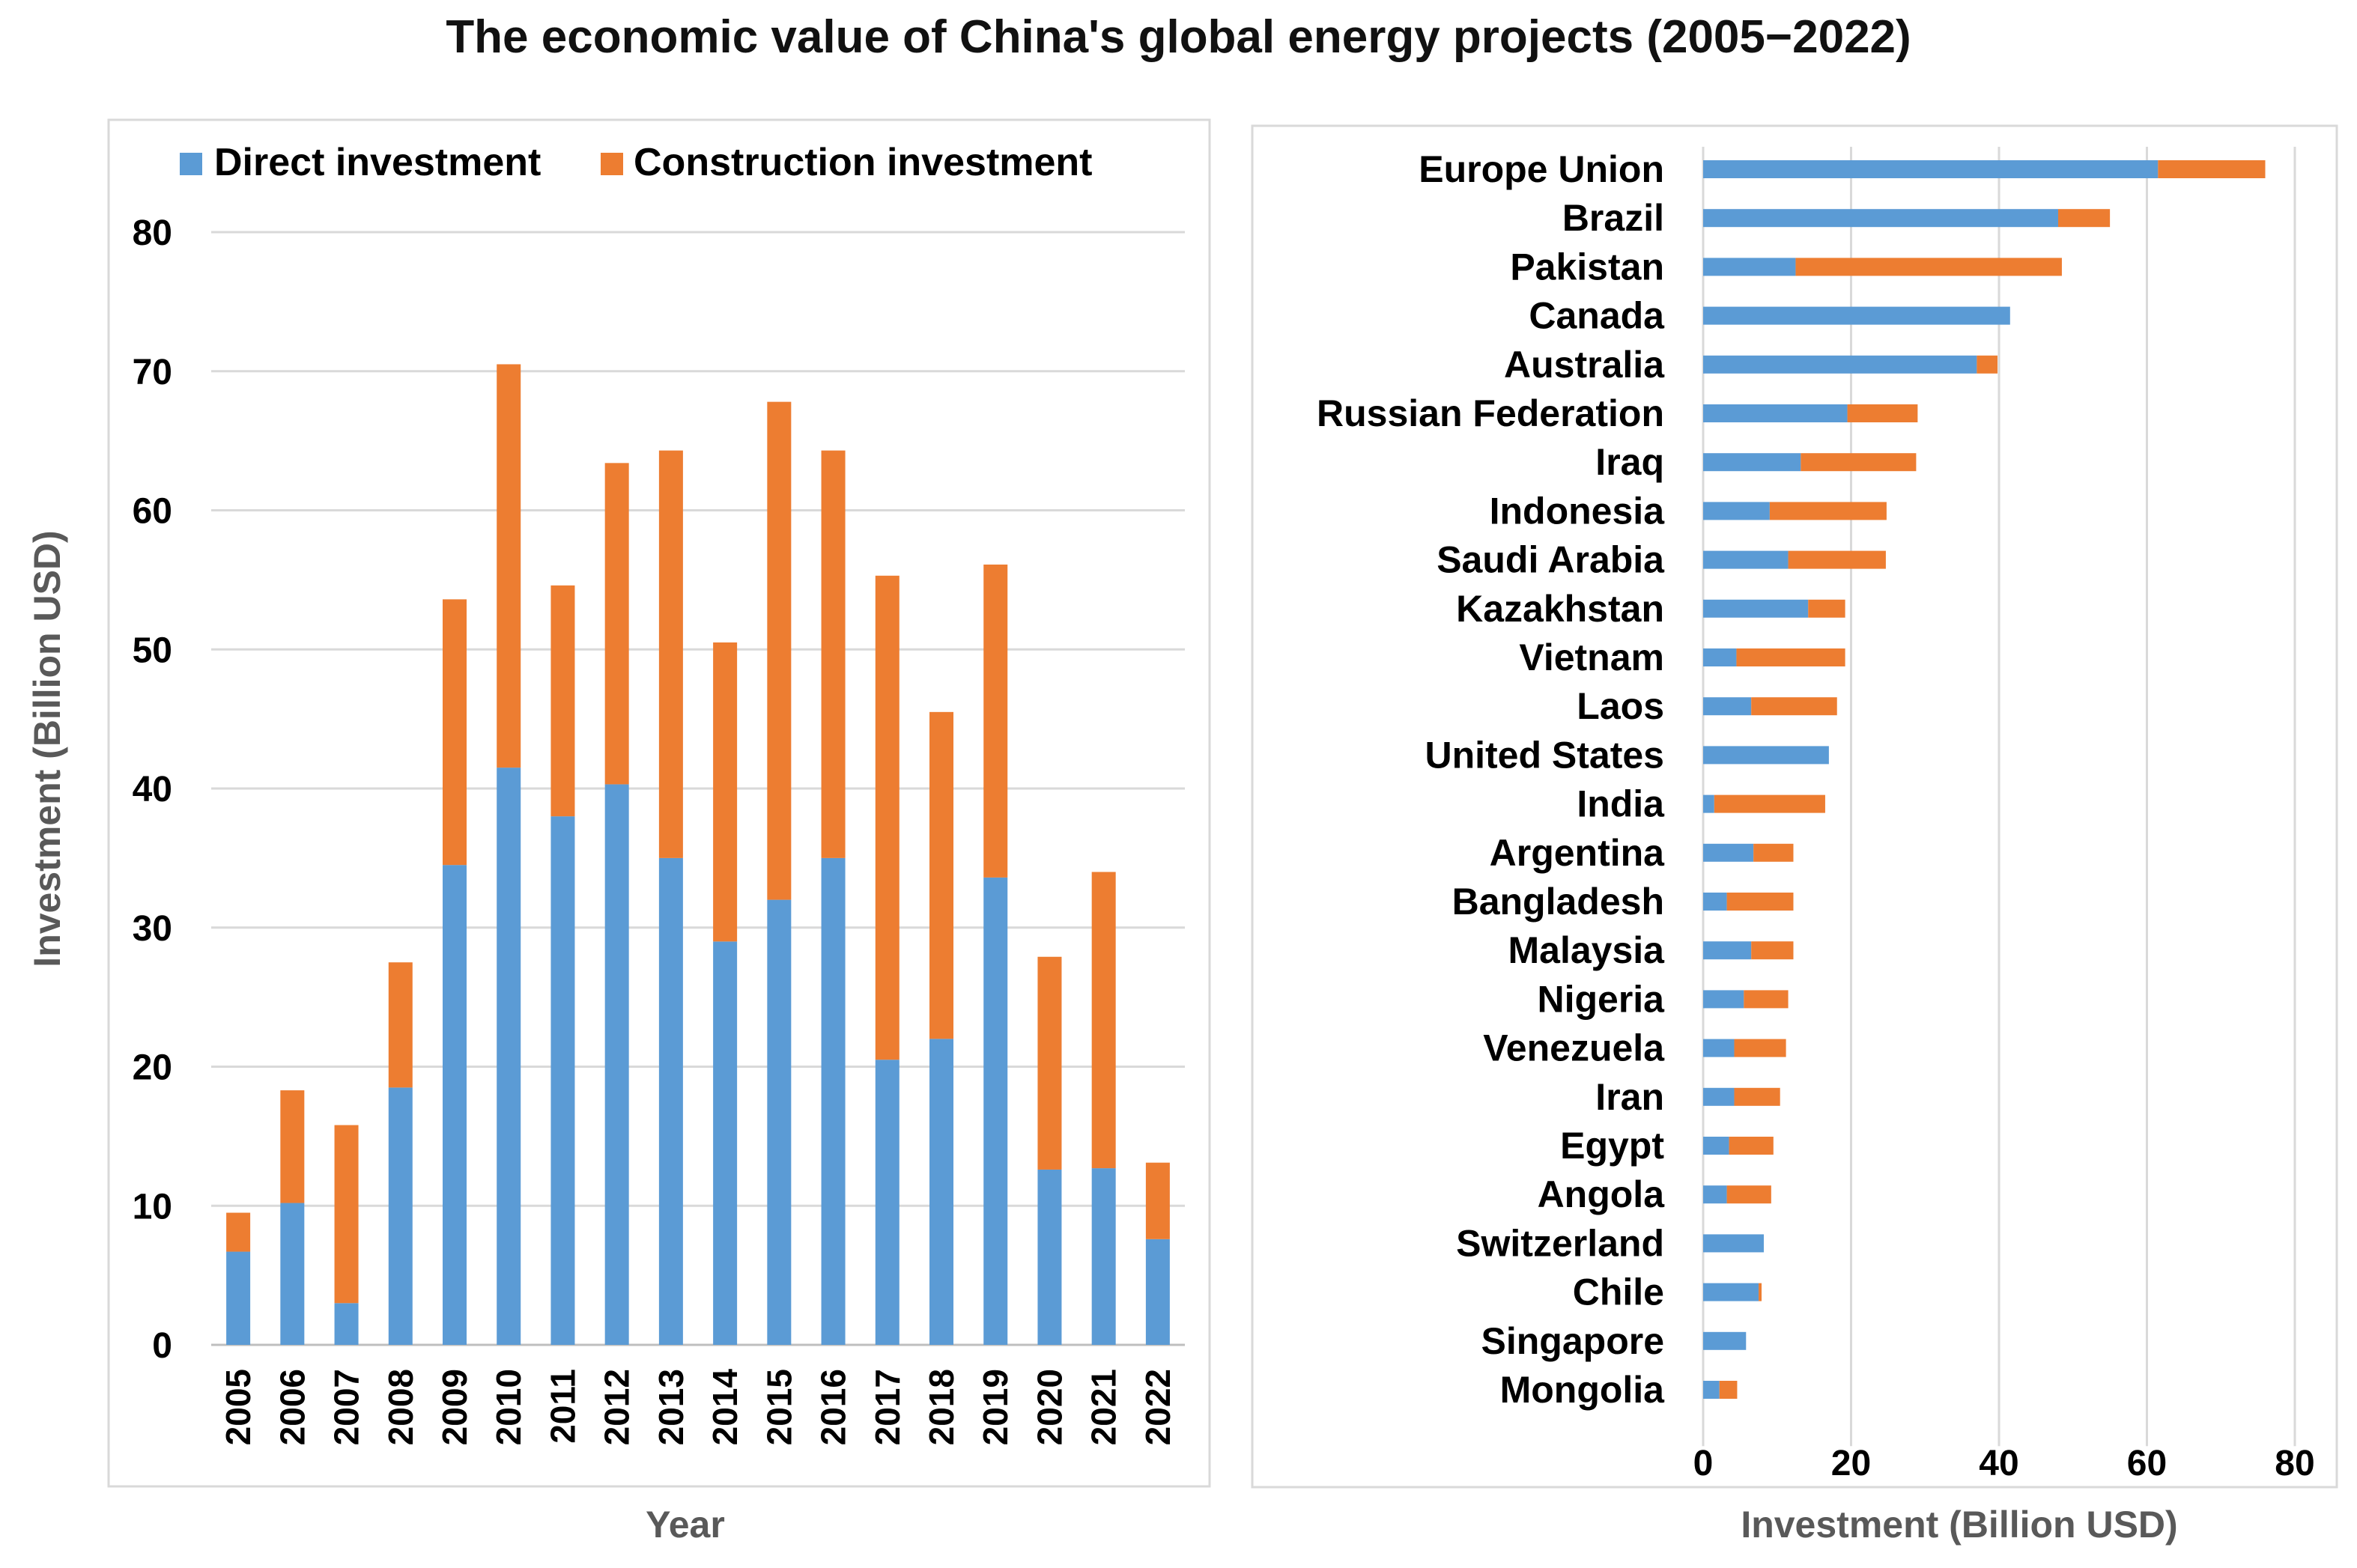 The image size is (2357, 1568). I want to click on hbar-construction-pakistan, so click(1928, 267).